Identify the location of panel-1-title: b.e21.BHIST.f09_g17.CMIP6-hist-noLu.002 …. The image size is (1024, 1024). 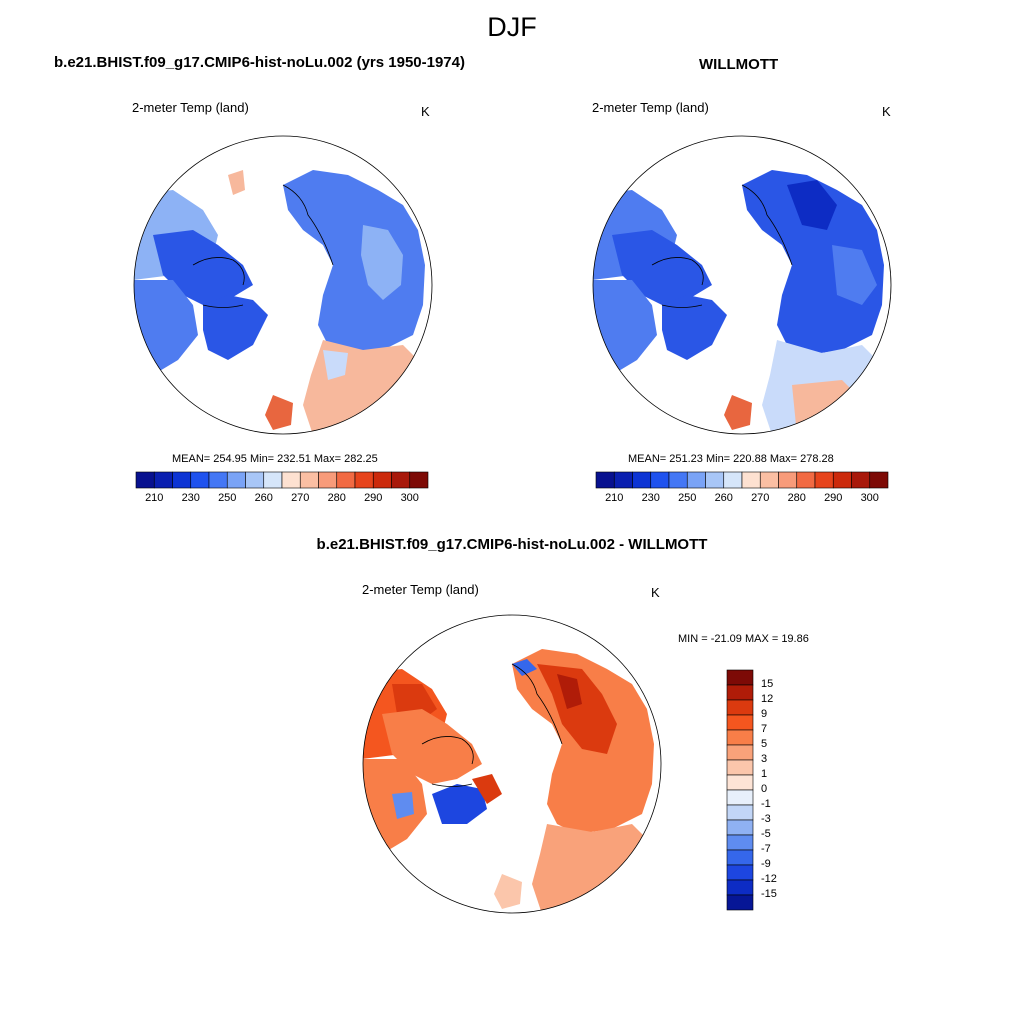
(259, 62).